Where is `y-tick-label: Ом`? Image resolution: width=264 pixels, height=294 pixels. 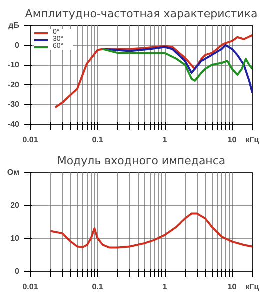
y-tick-label: Ом is located at coordinates (13, 172).